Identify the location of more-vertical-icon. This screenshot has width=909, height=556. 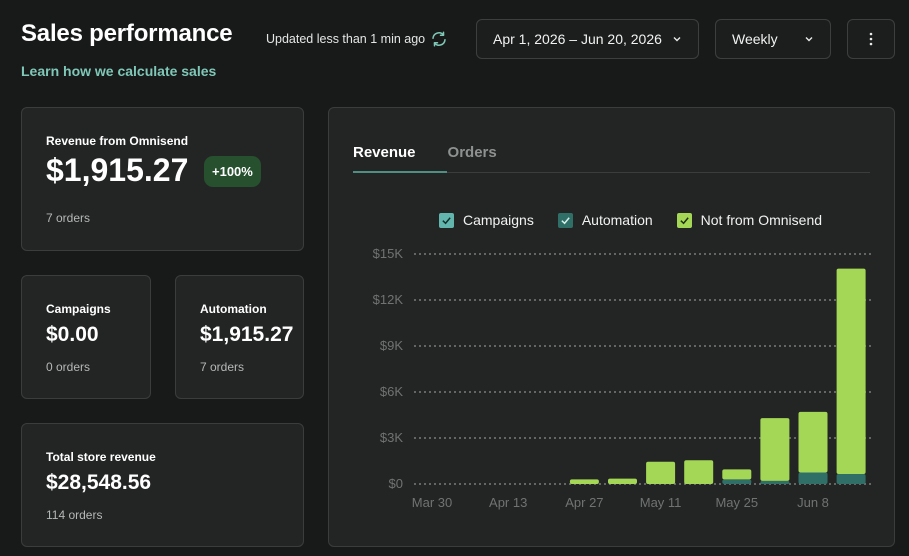
(871, 39).